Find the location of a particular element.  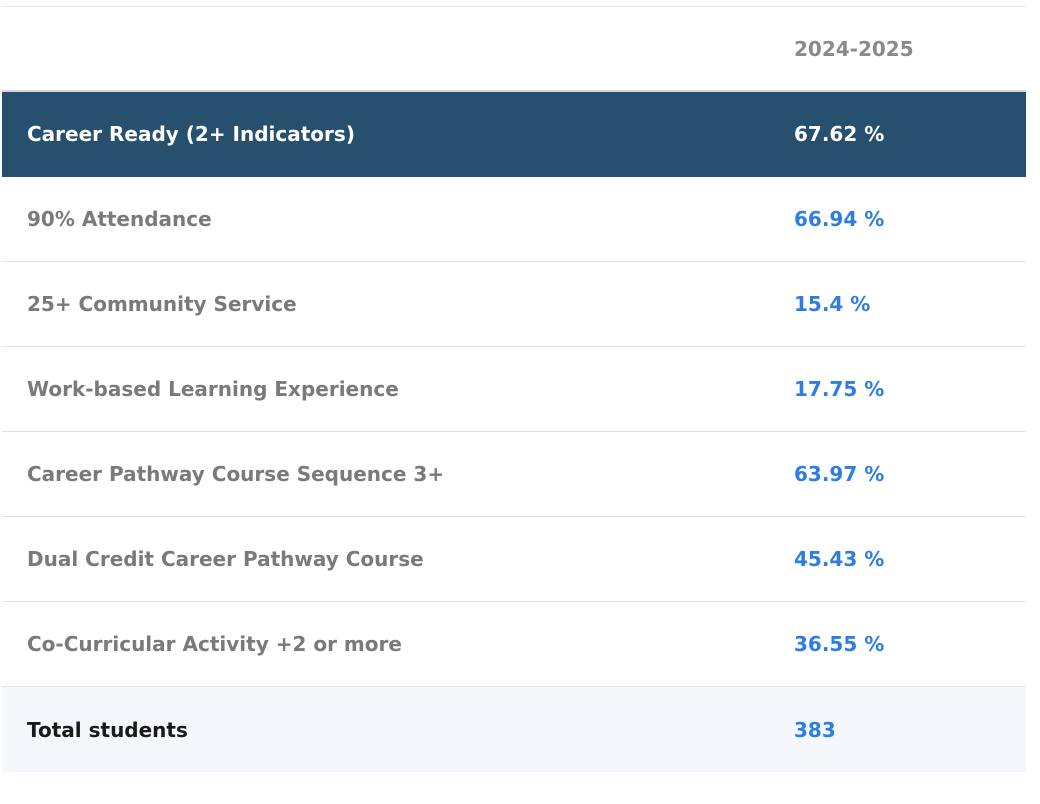

table-row: 90% Attendance 66.94 % is located at coordinates (514, 219).